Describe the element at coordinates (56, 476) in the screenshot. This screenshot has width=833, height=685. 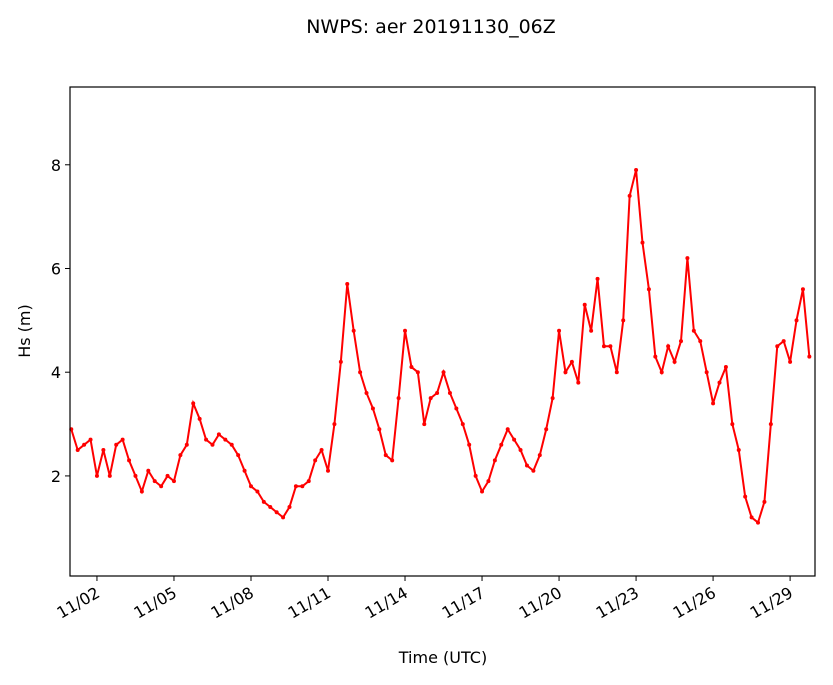
I see `y-tick-label: 2` at that location.